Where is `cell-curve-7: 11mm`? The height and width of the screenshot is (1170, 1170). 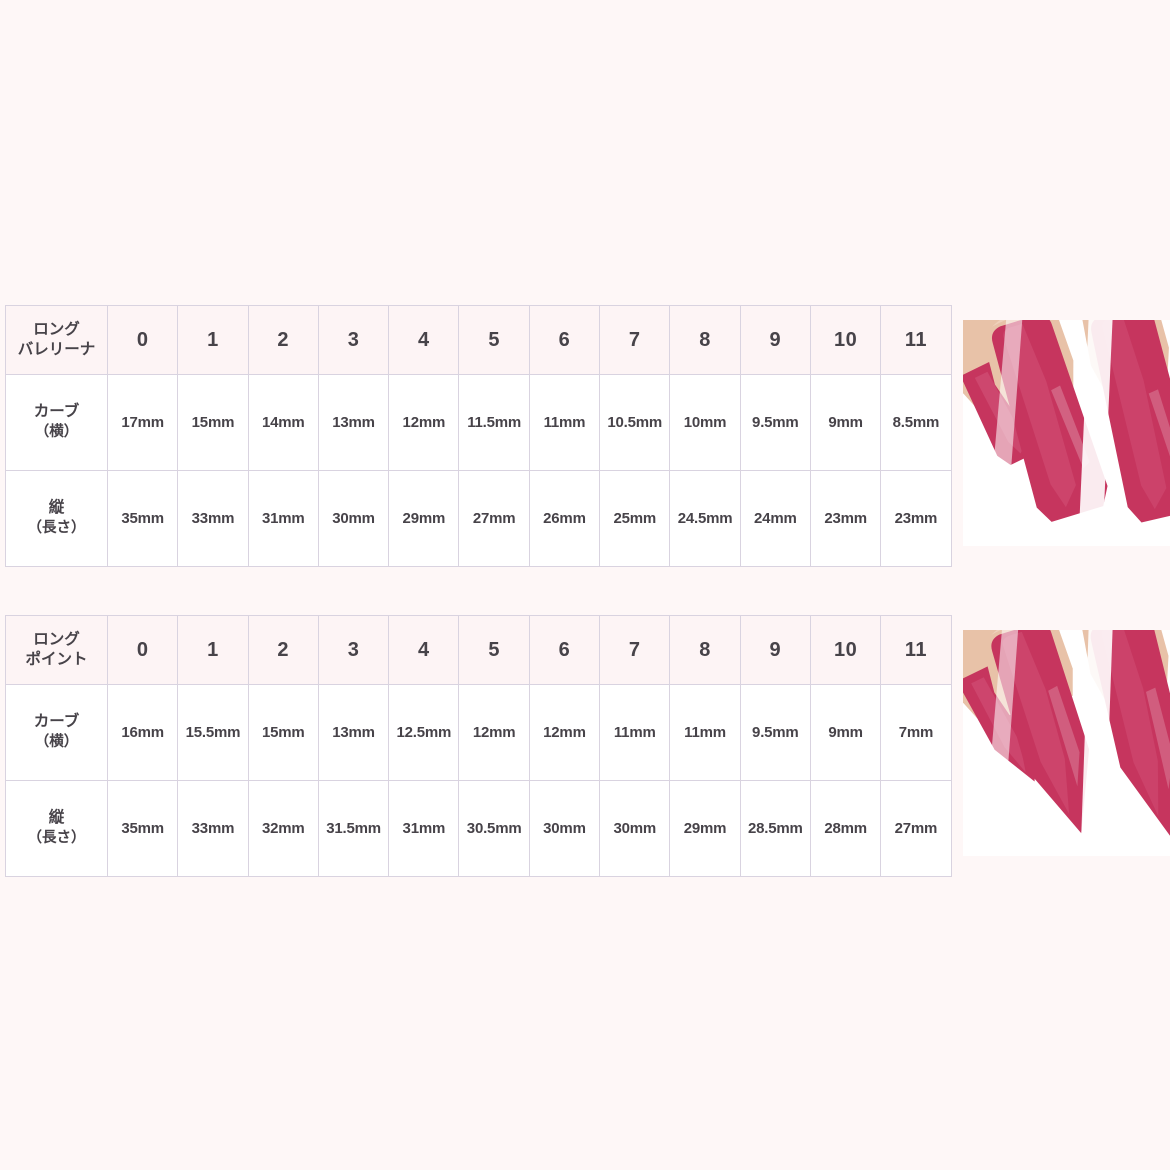
cell-curve-7: 11mm is located at coordinates (635, 732).